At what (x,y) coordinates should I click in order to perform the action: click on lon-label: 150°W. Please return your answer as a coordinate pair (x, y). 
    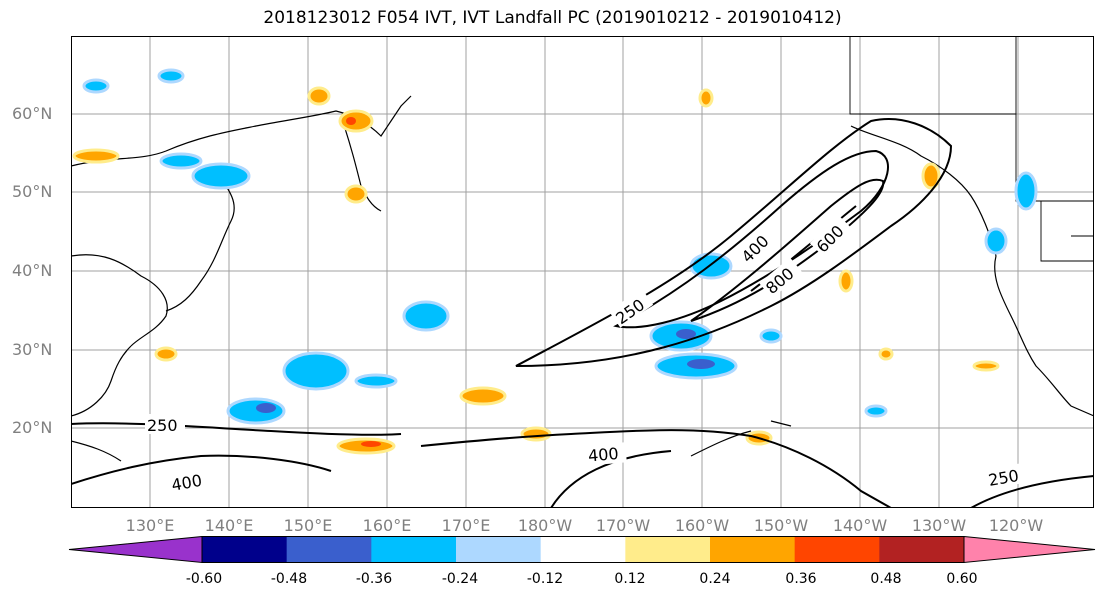
    Looking at the image, I should click on (781, 525).